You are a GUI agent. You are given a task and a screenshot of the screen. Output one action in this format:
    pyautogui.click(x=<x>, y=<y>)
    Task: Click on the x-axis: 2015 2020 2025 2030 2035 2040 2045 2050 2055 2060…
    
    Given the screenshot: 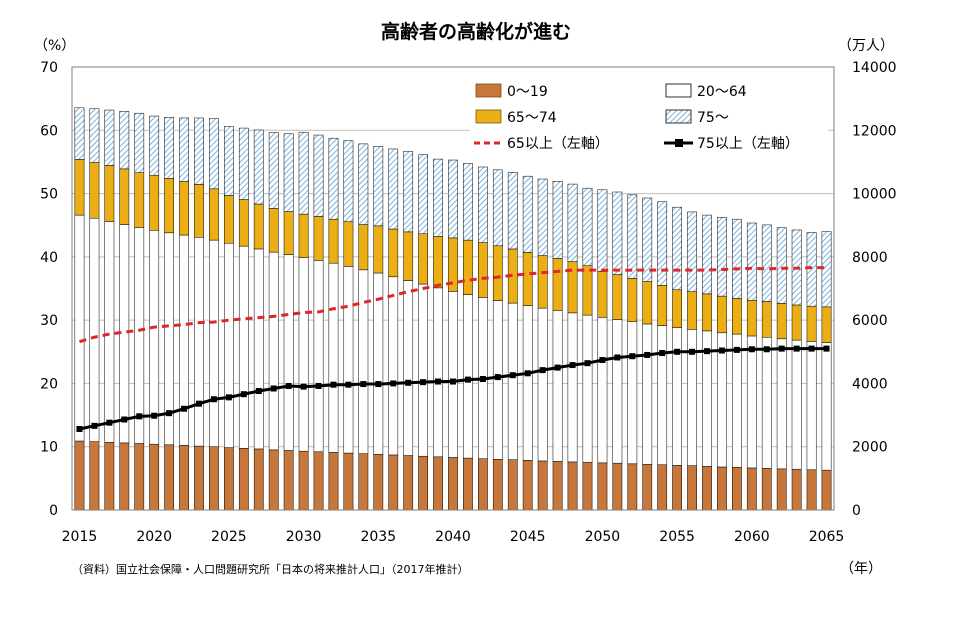 What is the action you would take?
    pyautogui.click(x=453, y=537)
    